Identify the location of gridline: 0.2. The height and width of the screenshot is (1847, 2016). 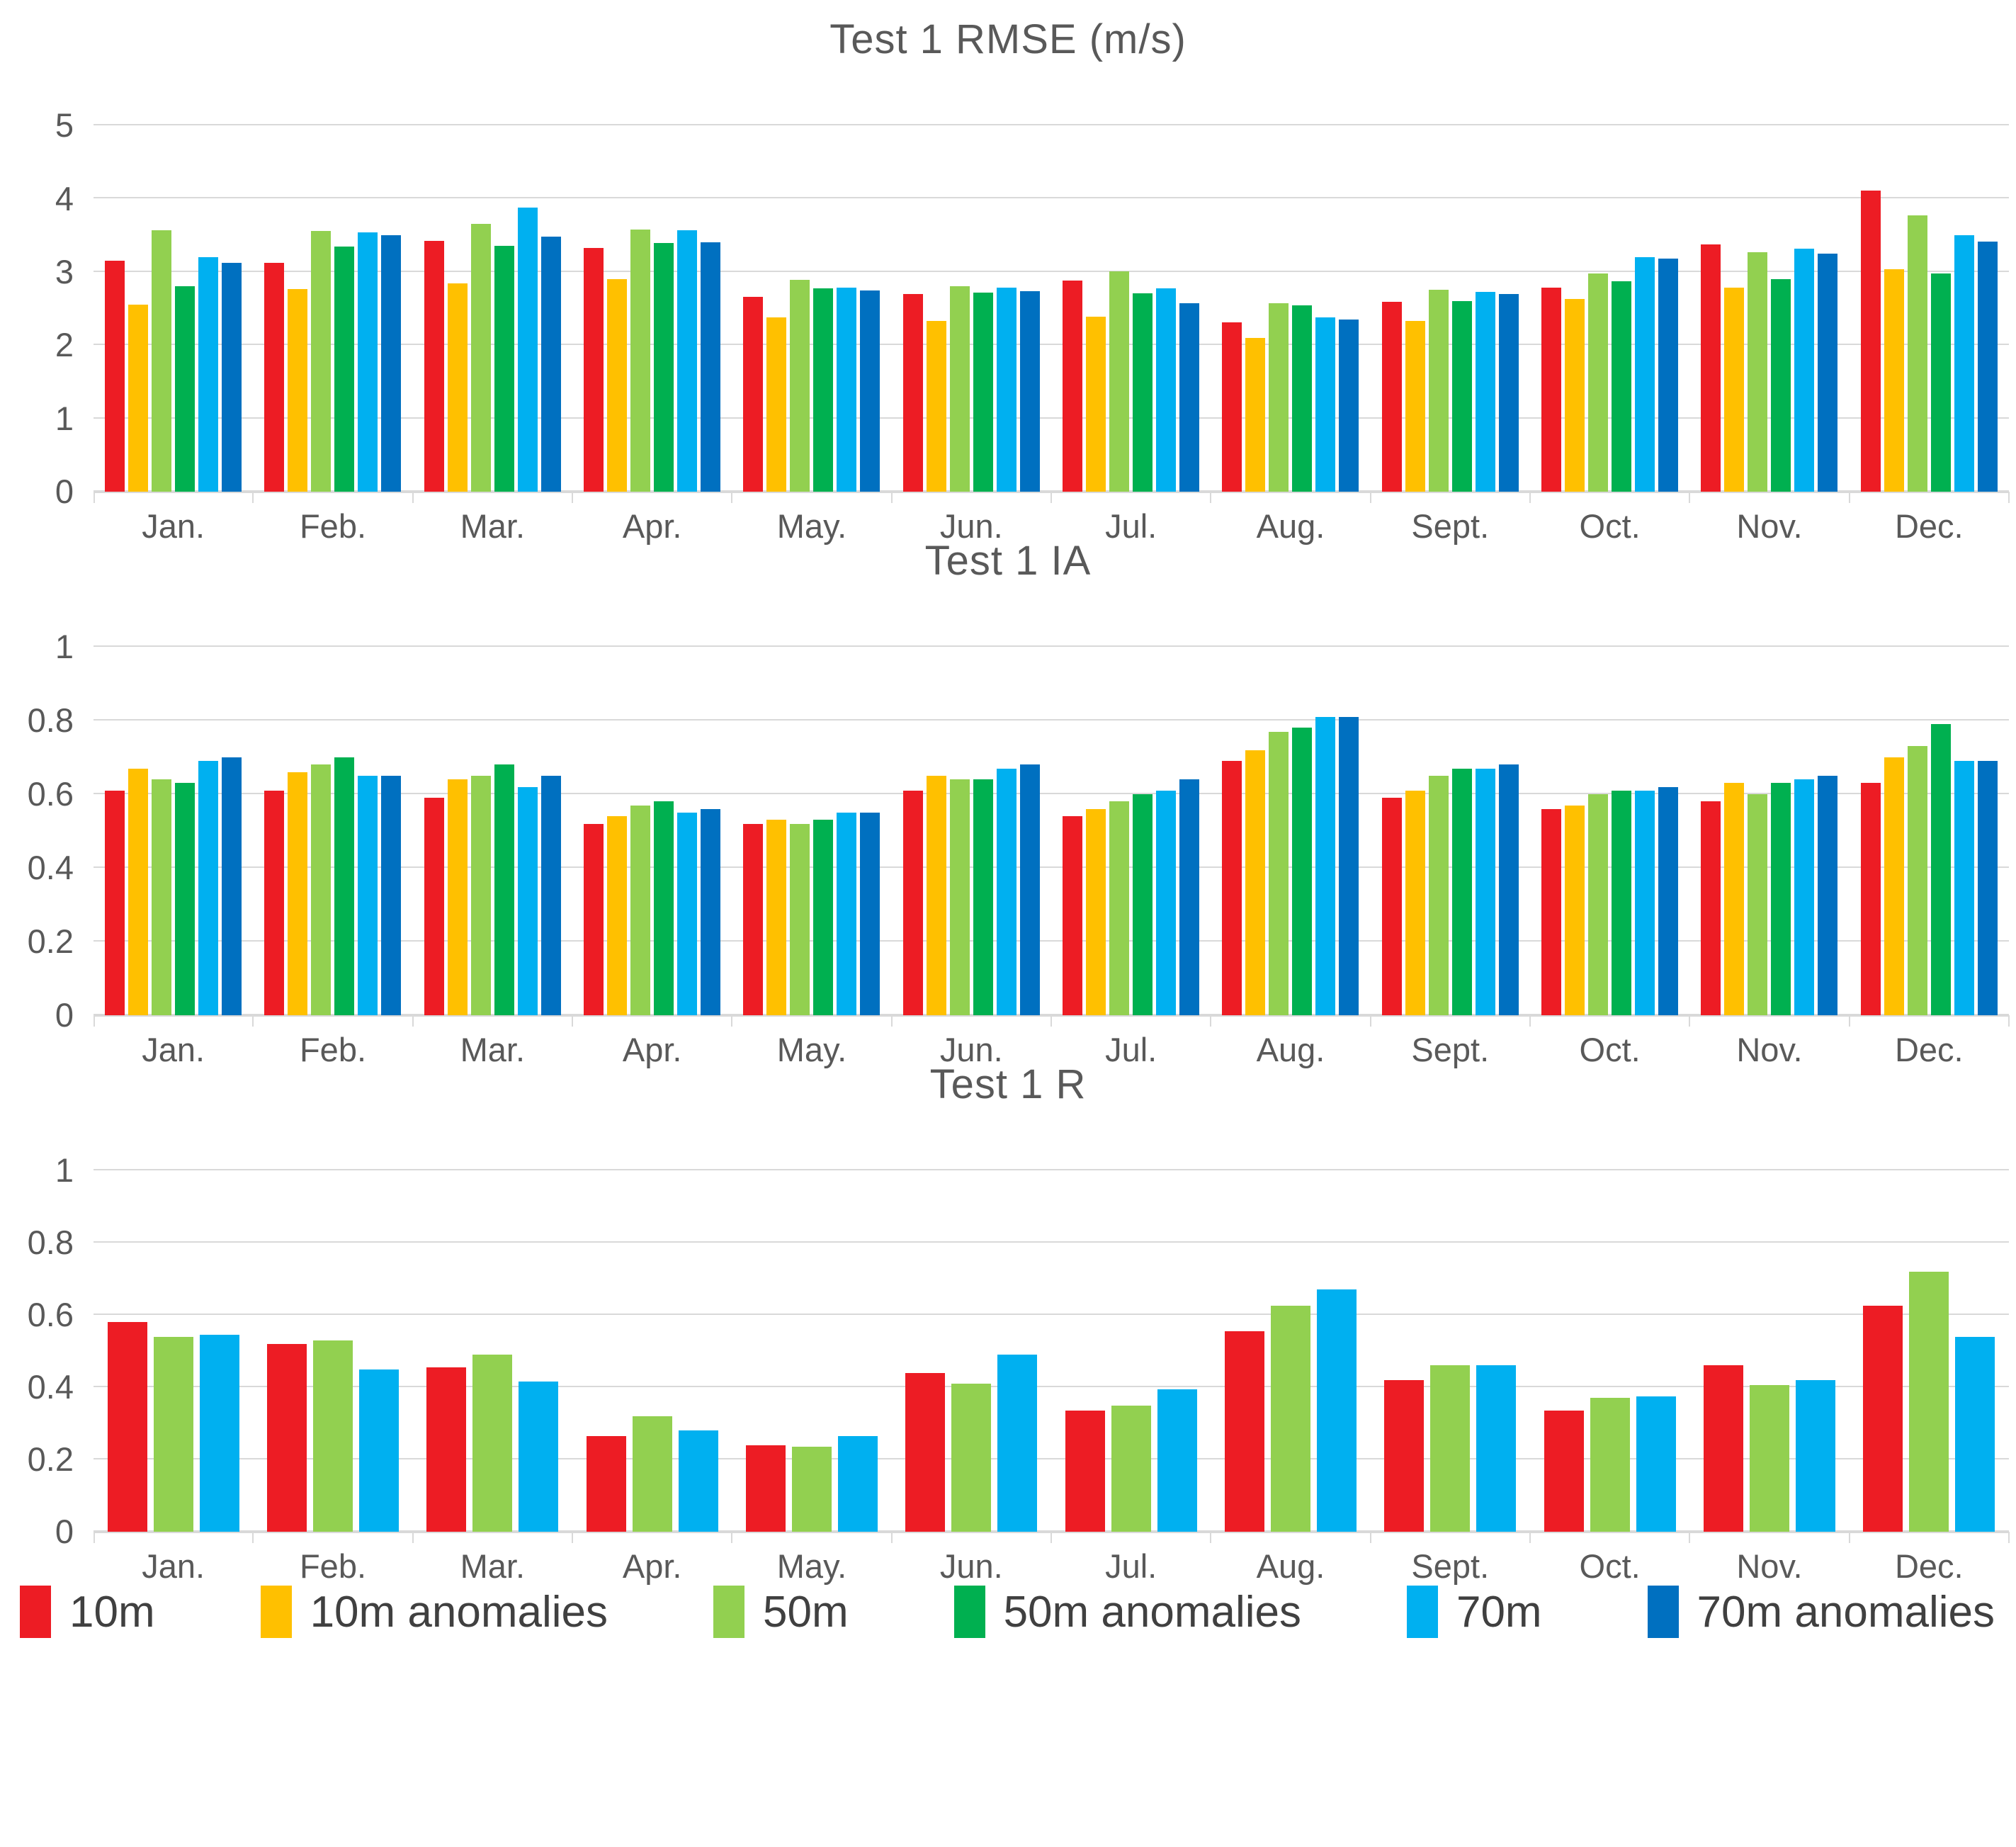
(1019, 941).